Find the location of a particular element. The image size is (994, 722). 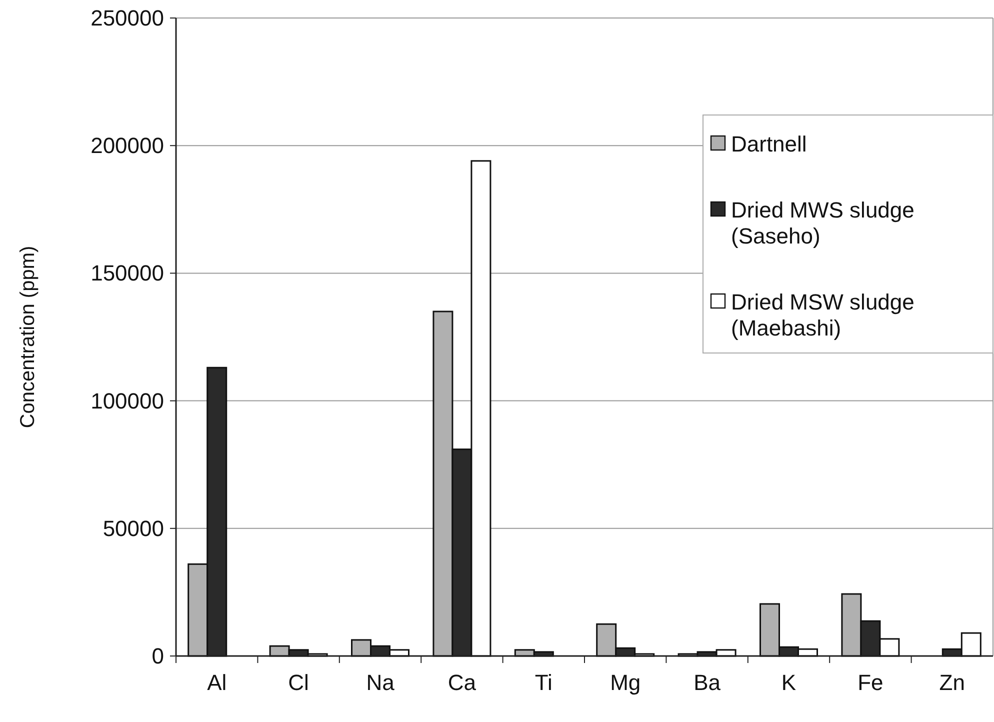

x-tick-label: Ca is located at coordinates (462, 682).